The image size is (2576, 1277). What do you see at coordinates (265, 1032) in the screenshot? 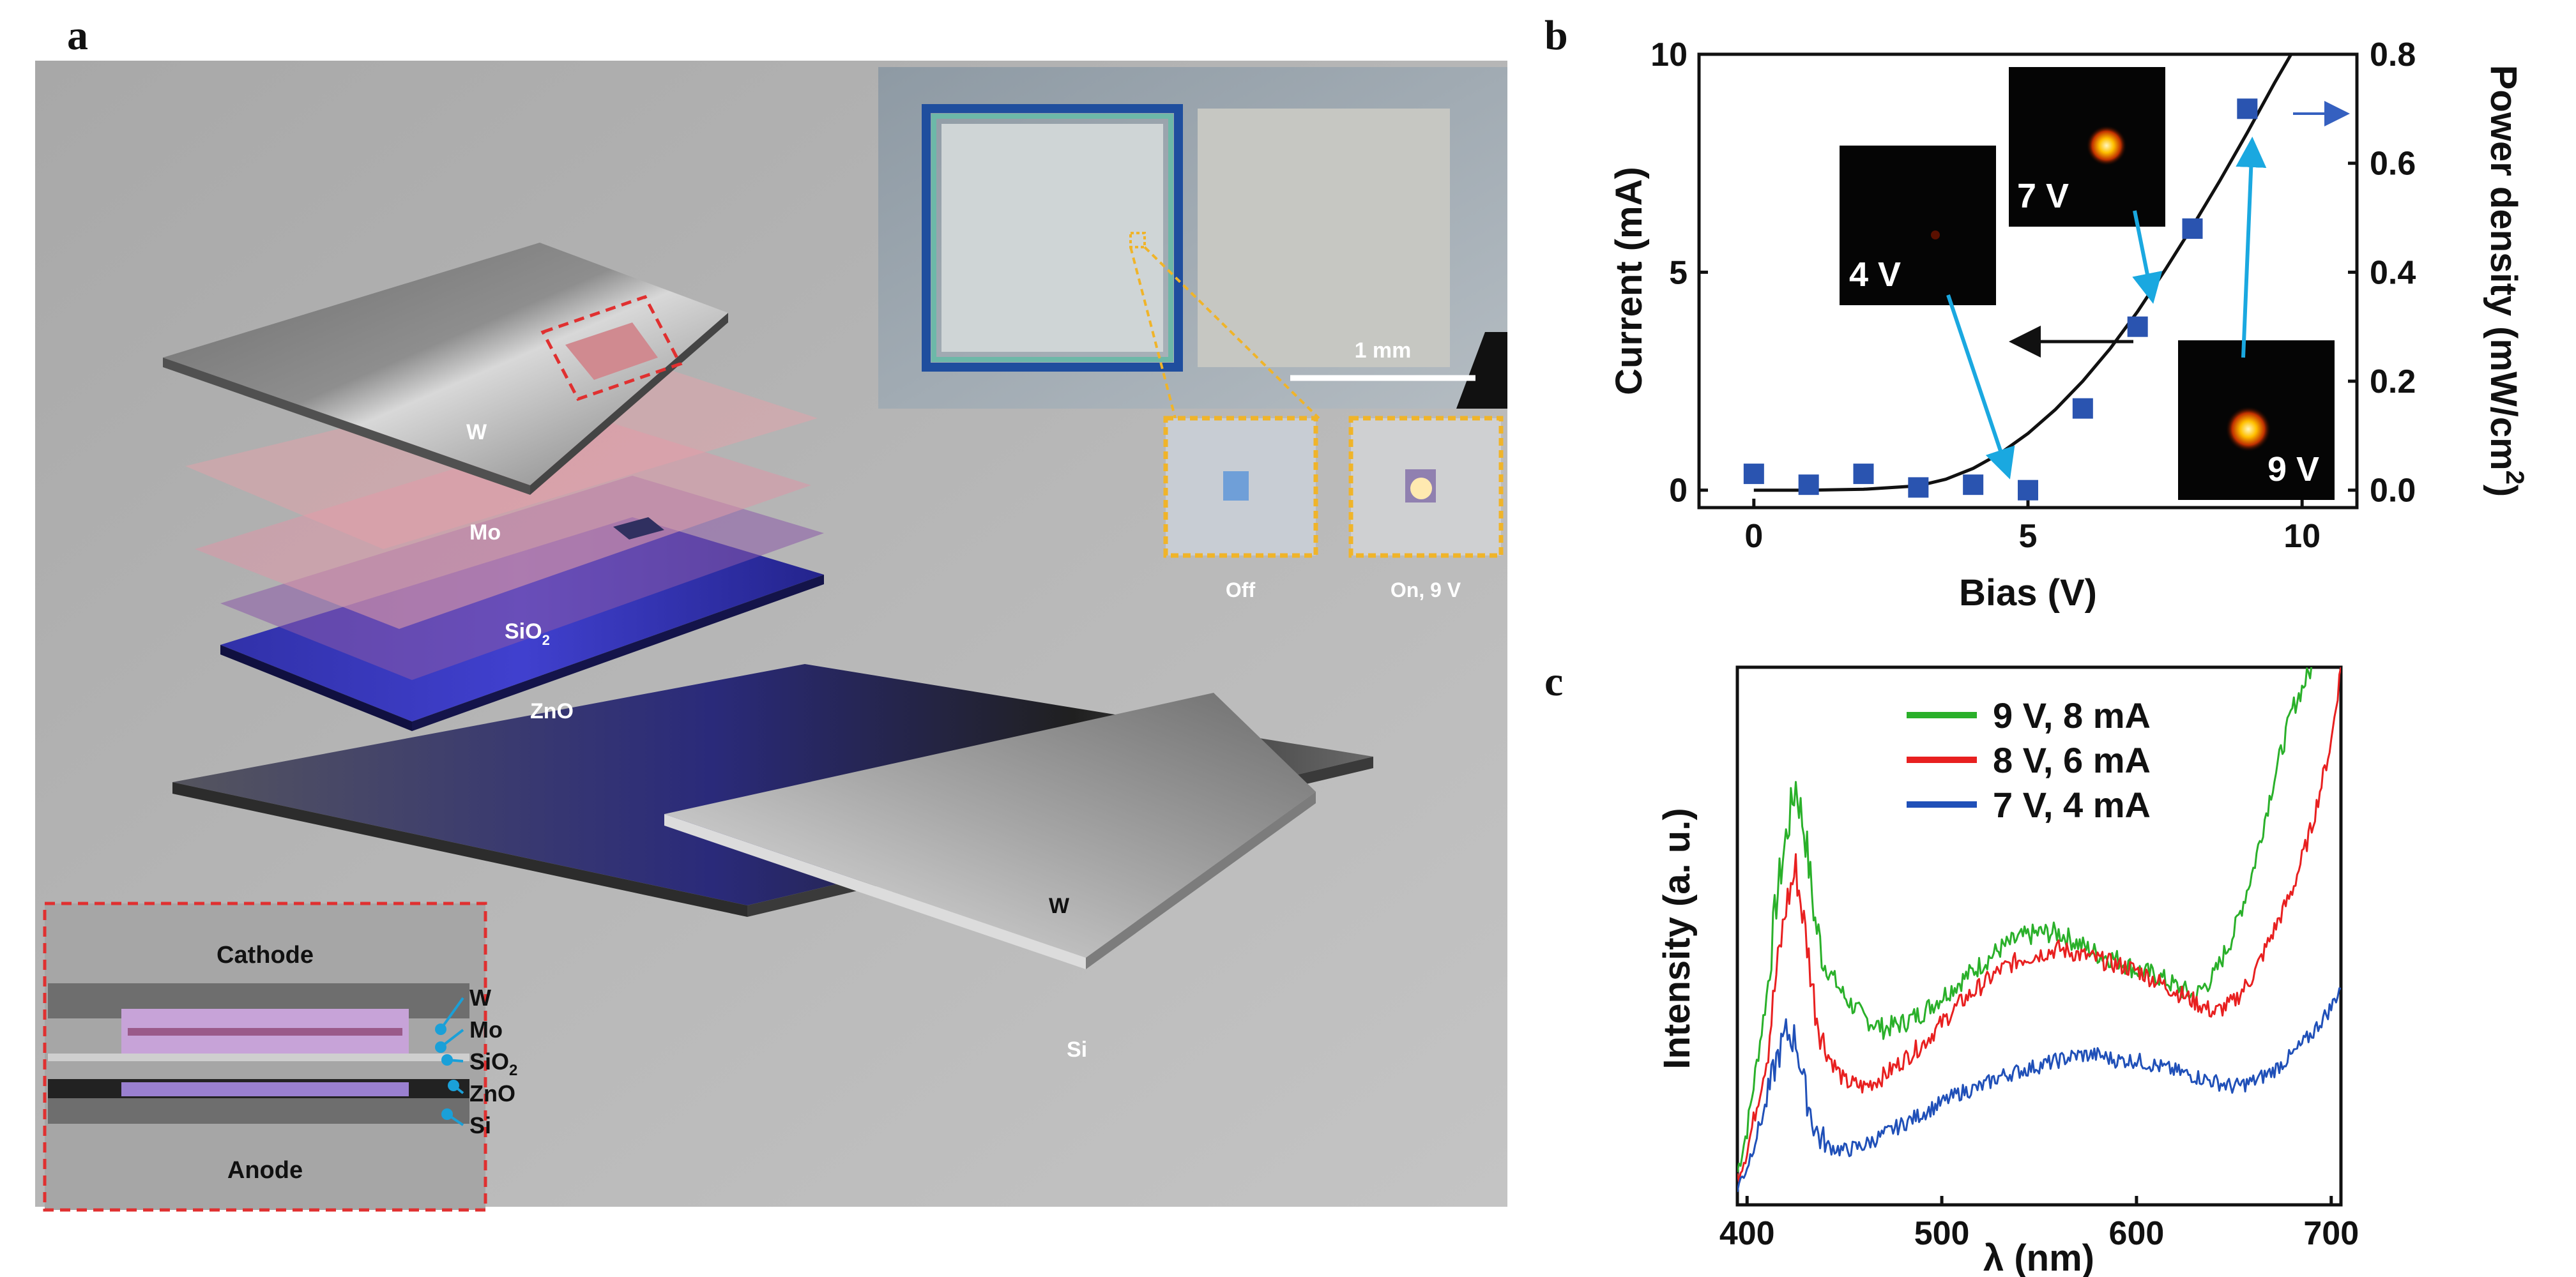
I see `cs-mo-strip` at bounding box center [265, 1032].